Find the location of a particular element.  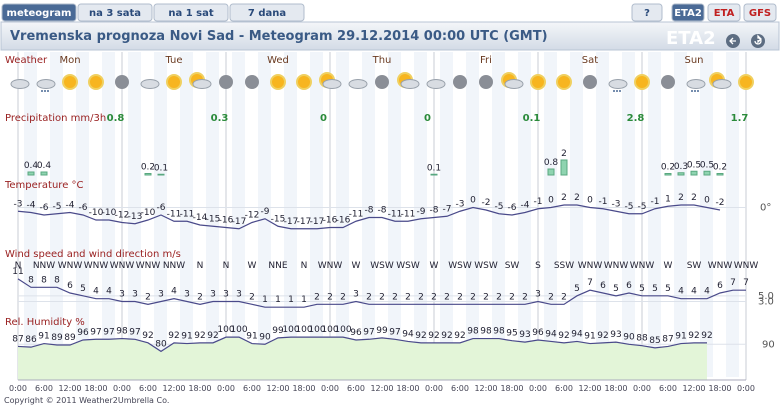

copyright: Copyright © 2011 Weather2Umbrella Co. is located at coordinates (86, 400).